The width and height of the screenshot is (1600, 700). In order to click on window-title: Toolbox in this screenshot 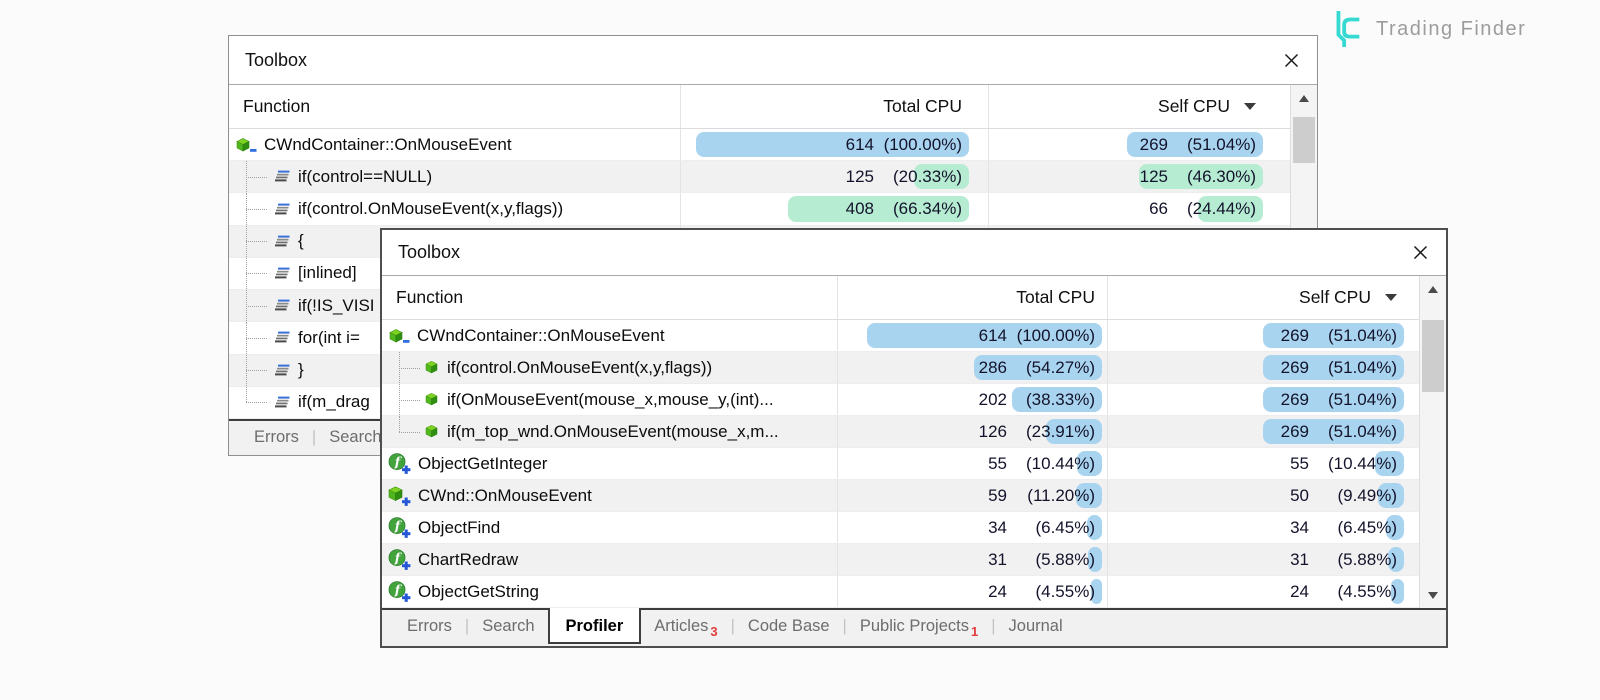, I will do `click(276, 59)`.